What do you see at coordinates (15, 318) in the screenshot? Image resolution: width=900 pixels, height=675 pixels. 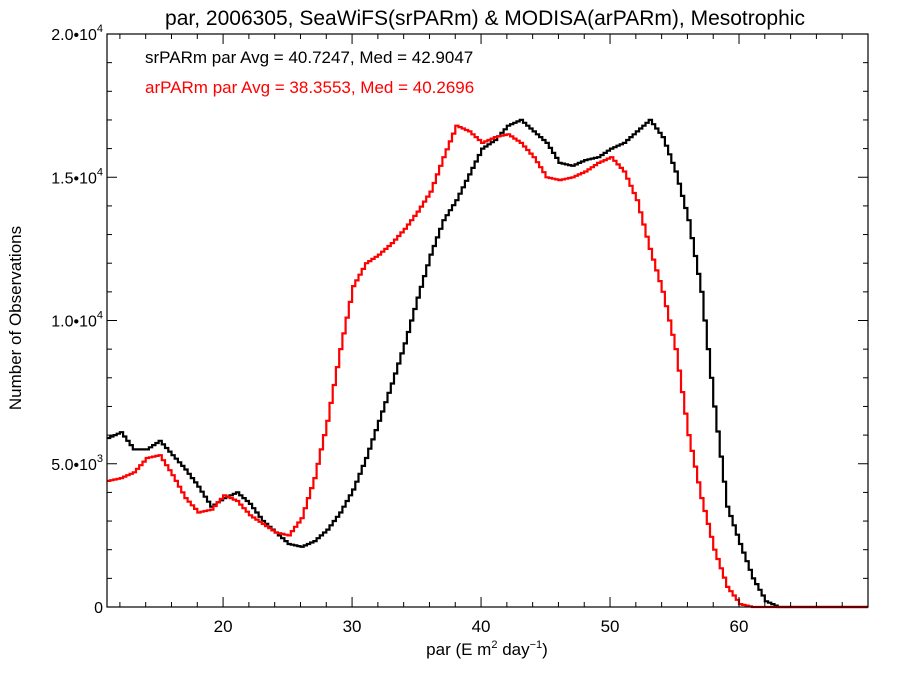 I see `y-axis-label: Number of Observations` at bounding box center [15, 318].